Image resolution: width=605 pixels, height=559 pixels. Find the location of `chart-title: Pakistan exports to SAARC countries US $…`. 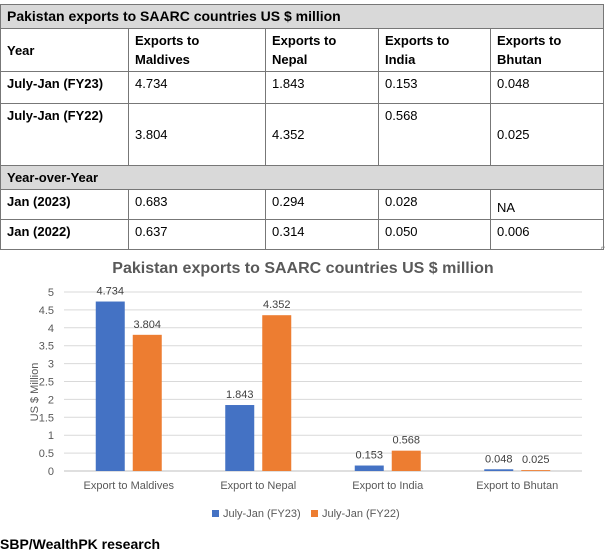

chart-title: Pakistan exports to SAARC countries US $… is located at coordinates (302, 268).